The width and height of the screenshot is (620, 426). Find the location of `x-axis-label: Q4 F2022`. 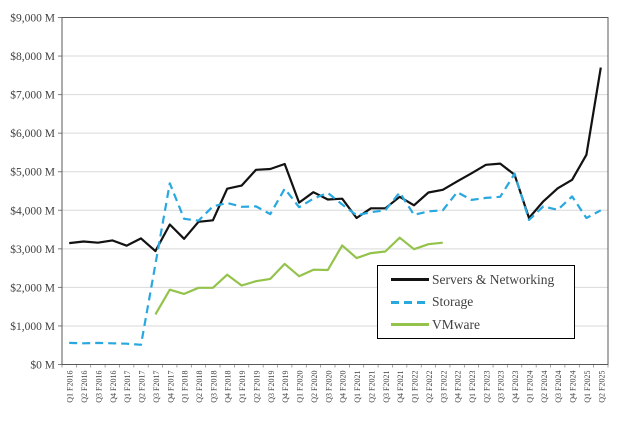

x-axis-label: Q4 F2022 is located at coordinates (458, 387).